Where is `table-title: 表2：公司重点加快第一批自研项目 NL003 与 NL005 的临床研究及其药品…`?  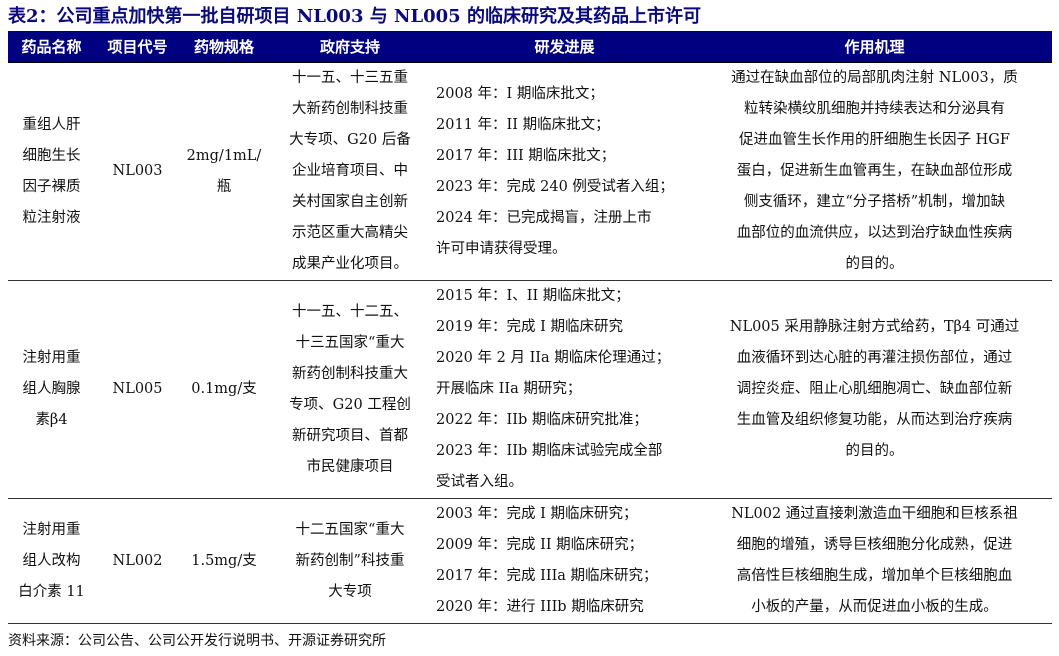
table-title: 表2：公司重点加快第一批自研项目 NL003 与 NL005 的临床研究及其药品… is located at coordinates (354, 16).